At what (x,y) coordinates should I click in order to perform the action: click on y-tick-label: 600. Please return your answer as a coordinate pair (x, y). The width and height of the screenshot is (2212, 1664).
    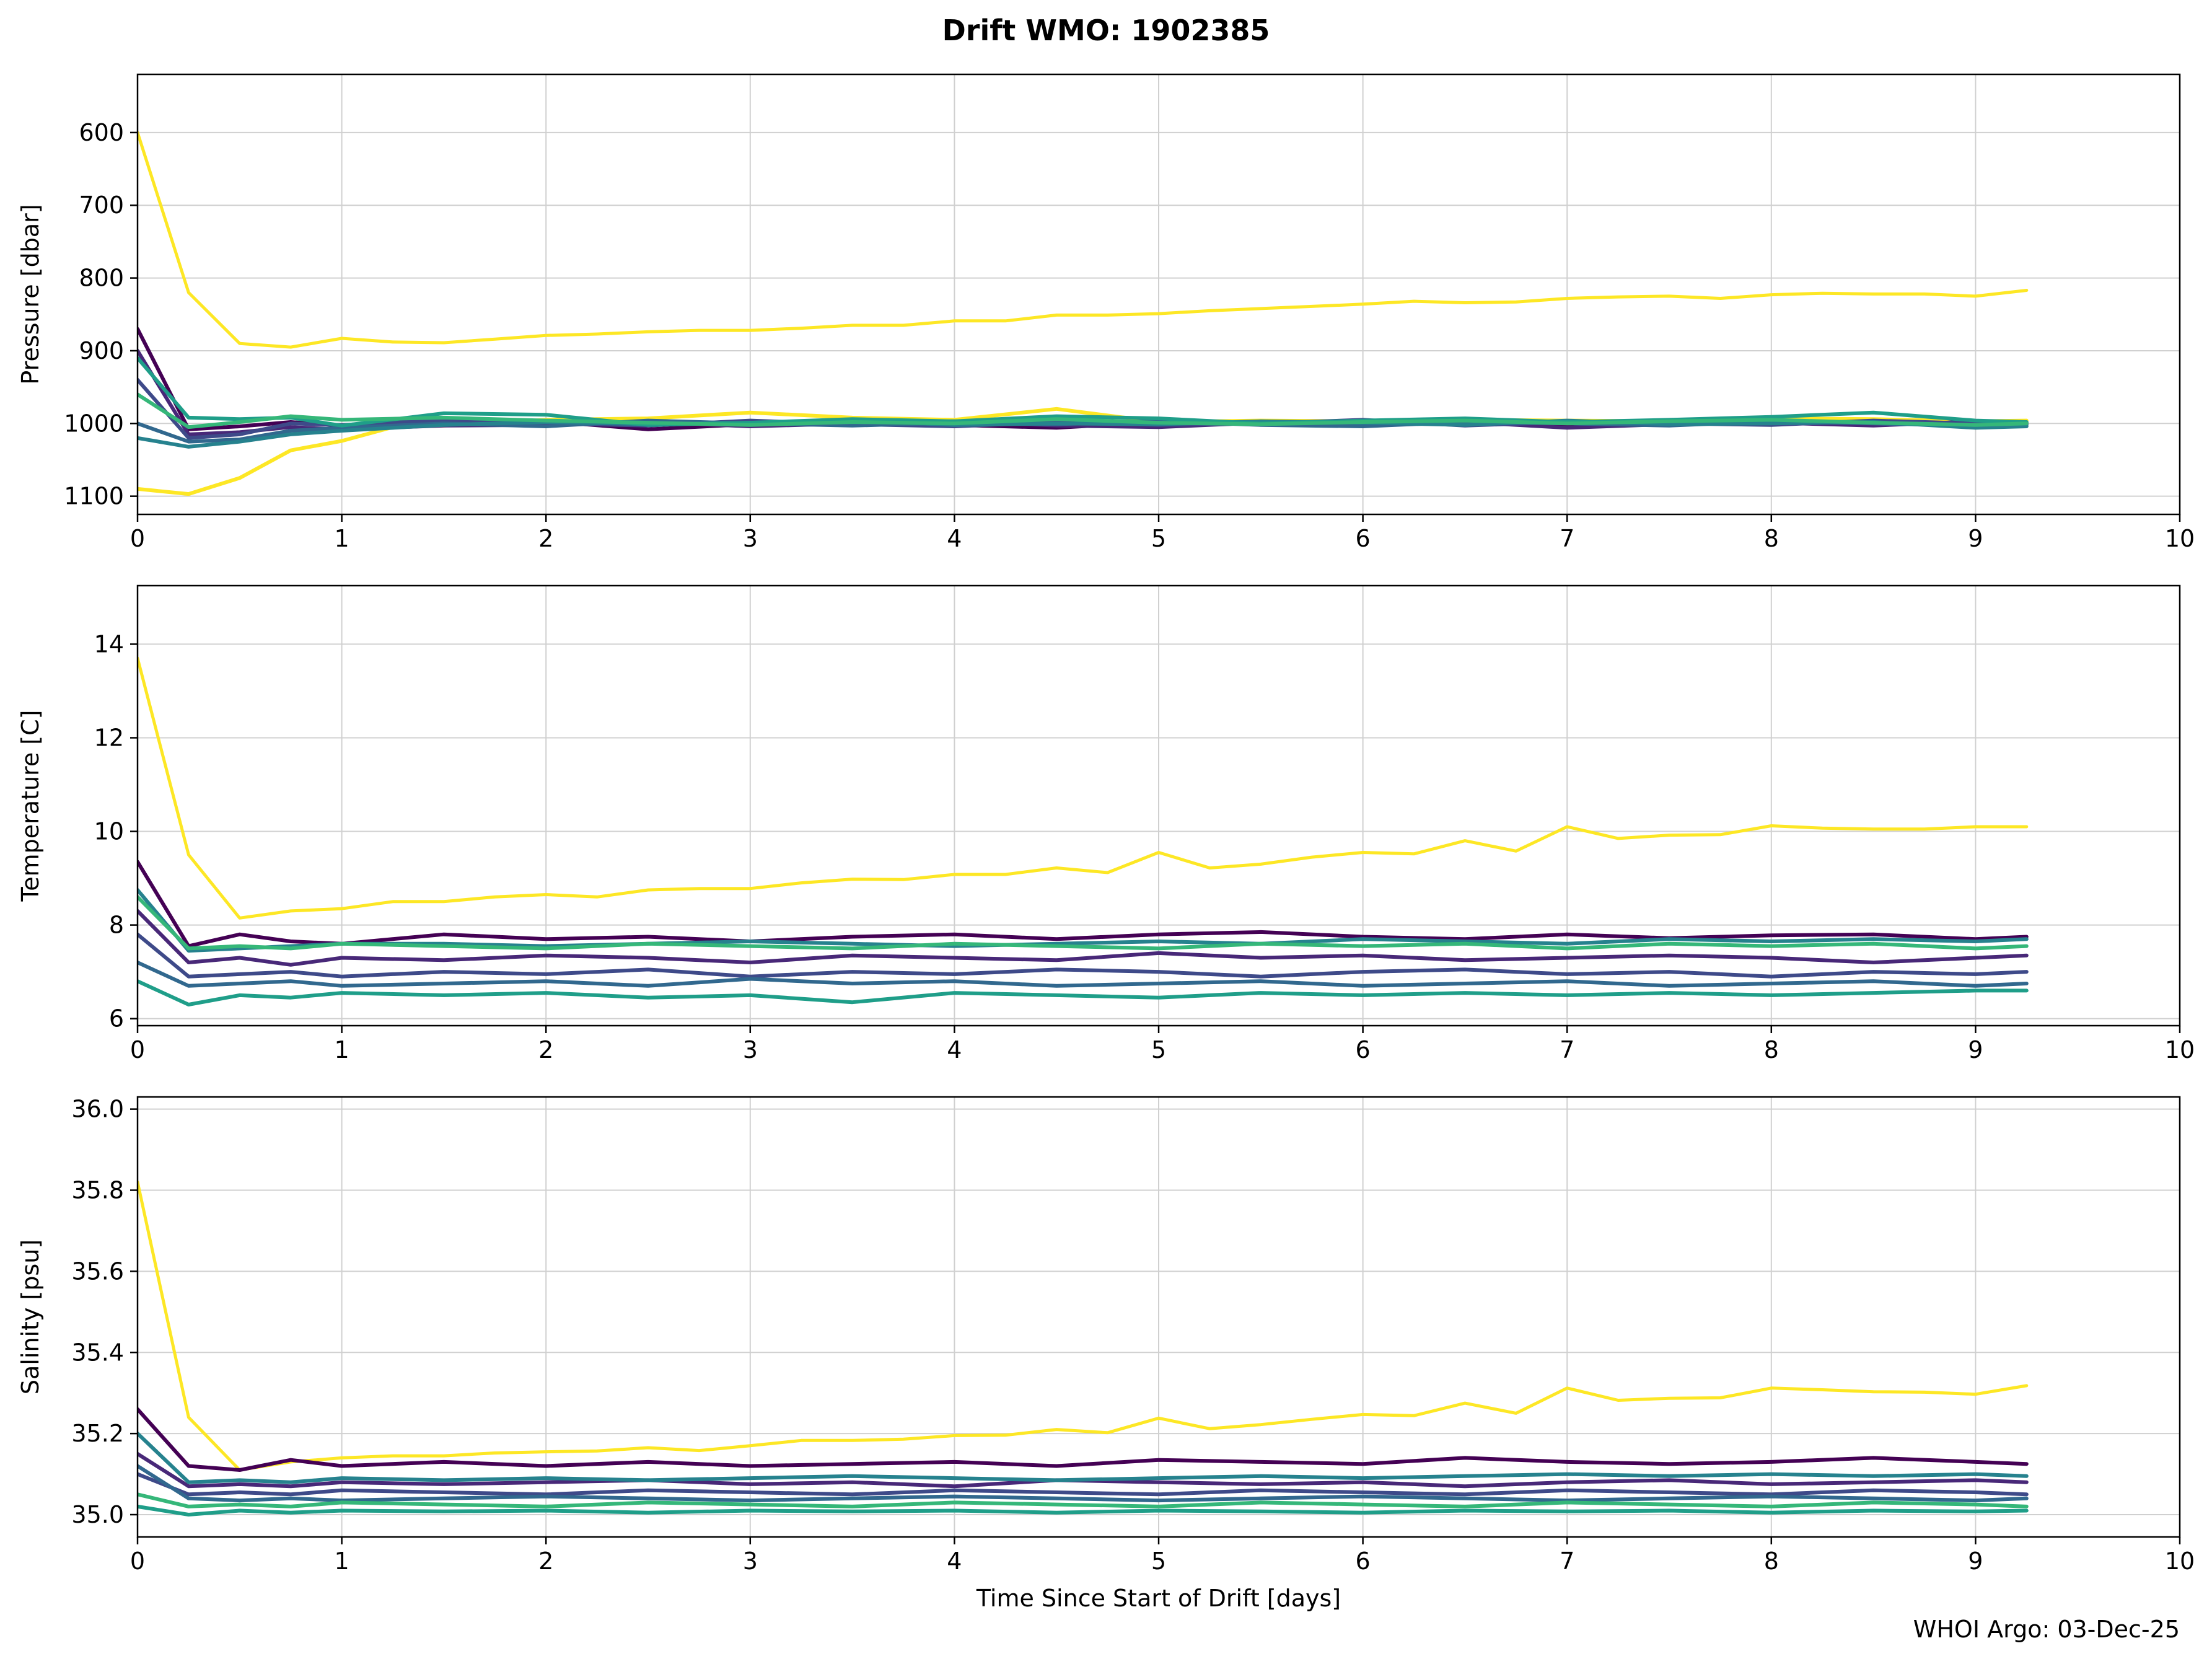
    Looking at the image, I should click on (101, 132).